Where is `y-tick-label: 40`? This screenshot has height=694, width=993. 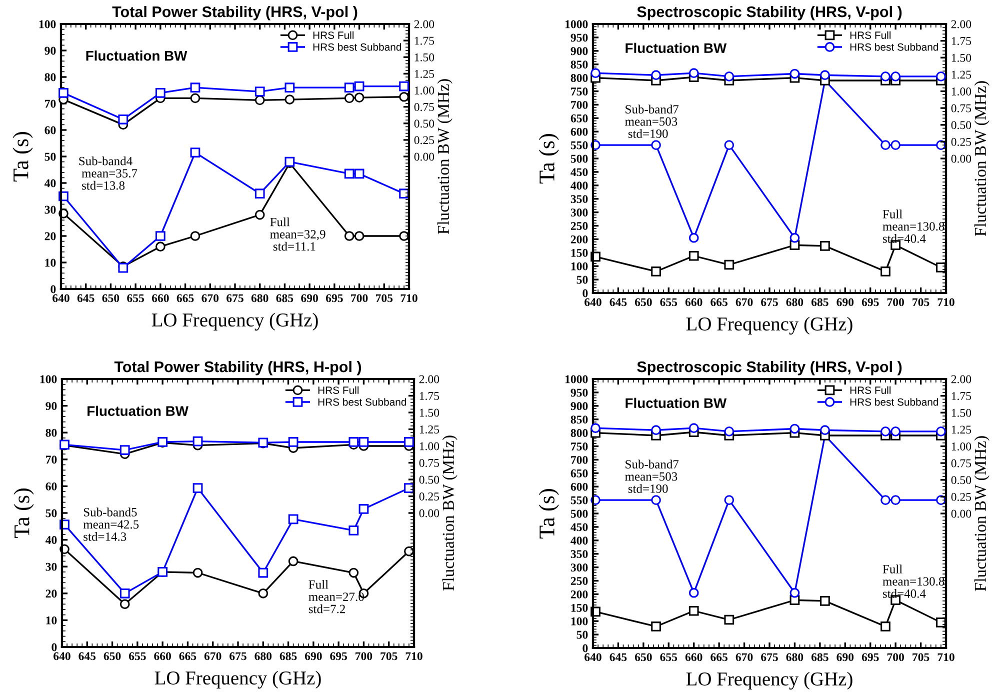
y-tick-label: 40 is located at coordinates (51, 540).